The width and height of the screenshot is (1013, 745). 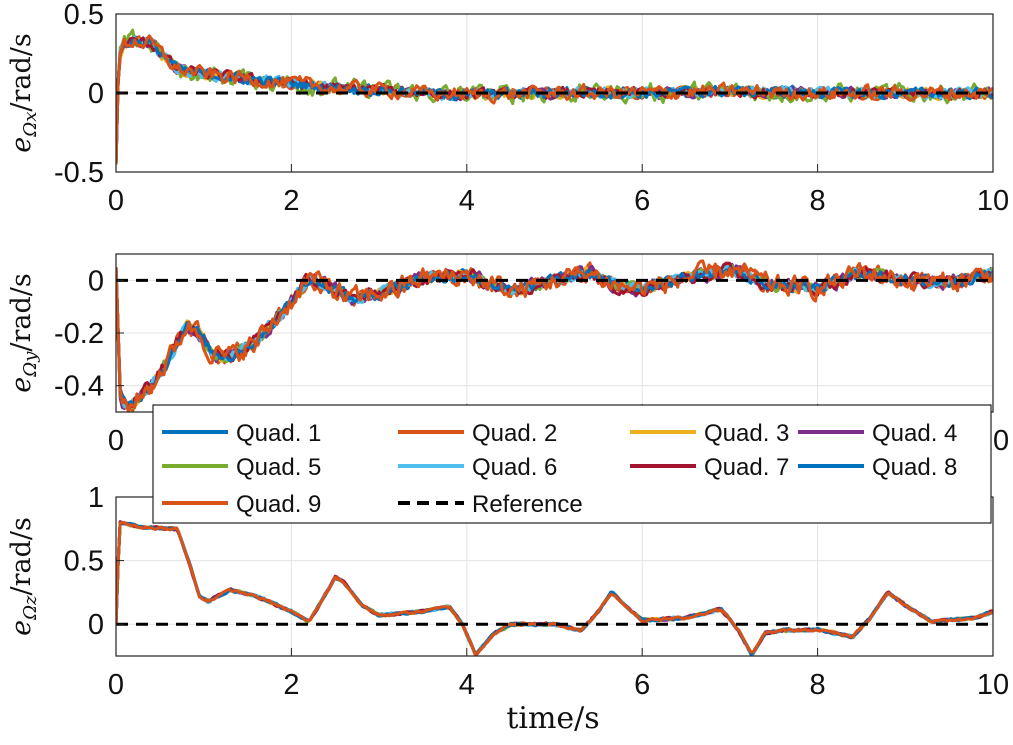 What do you see at coordinates (278, 504) in the screenshot?
I see `legend-label: Quad. 9` at bounding box center [278, 504].